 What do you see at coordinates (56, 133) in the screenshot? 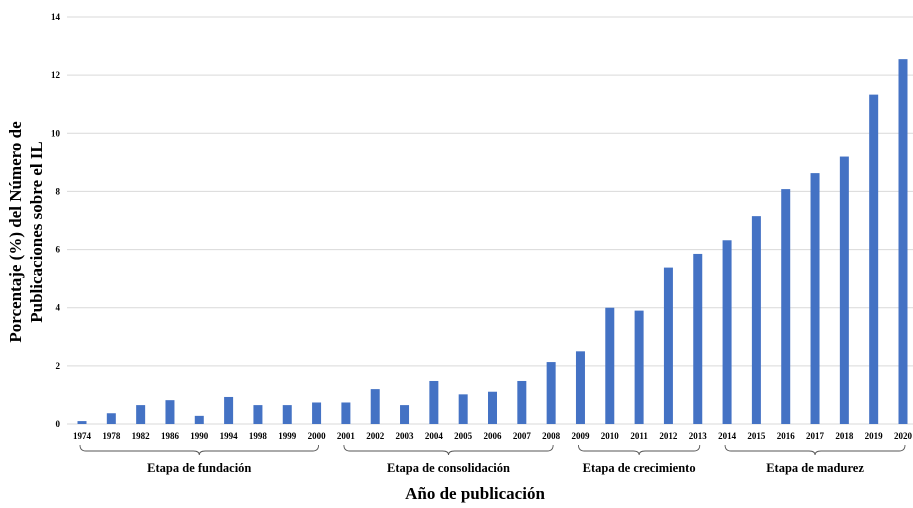
I see `y-tick-label: 10` at bounding box center [56, 133].